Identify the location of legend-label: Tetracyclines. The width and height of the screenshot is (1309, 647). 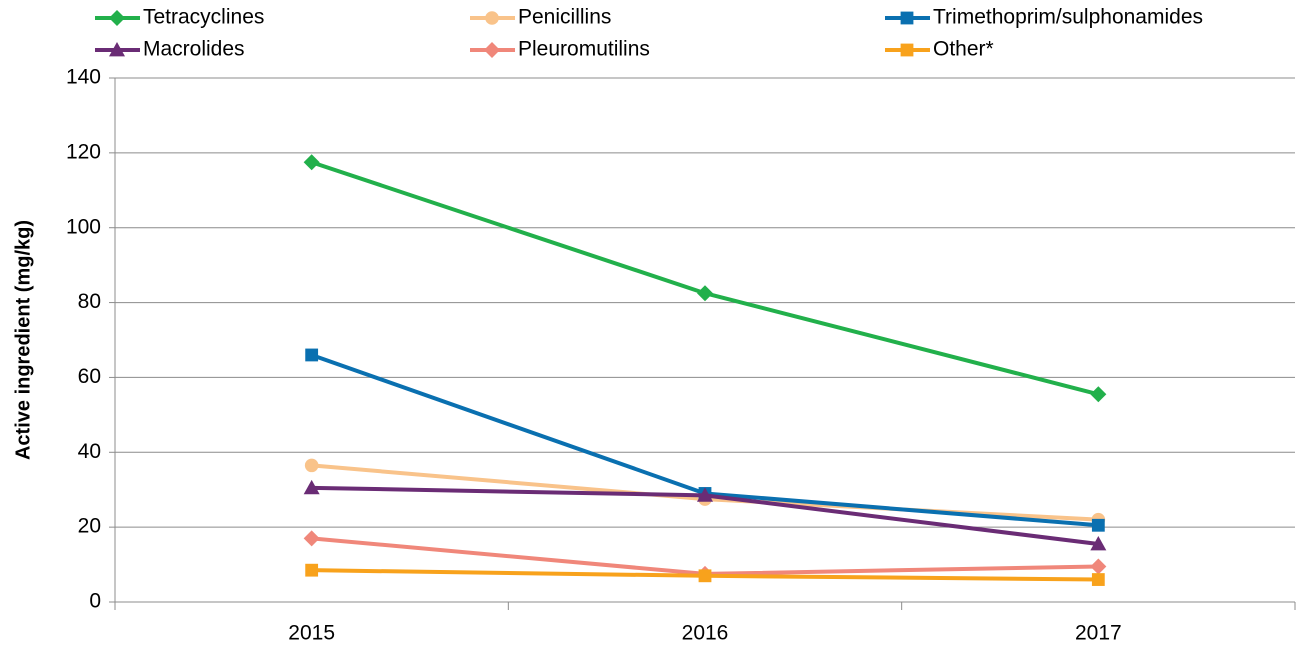
(203, 17).